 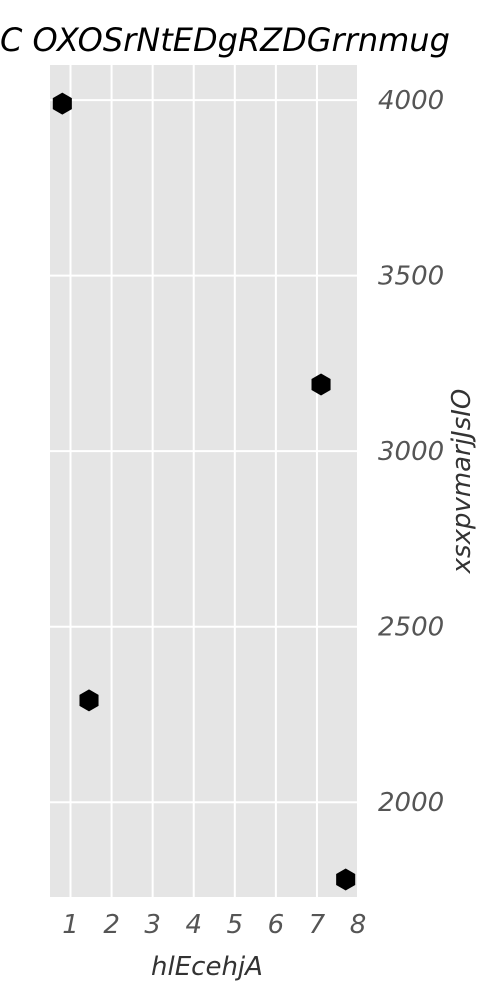 What do you see at coordinates (207, 967) in the screenshot?
I see `x-axis-label: hlEcehjA` at bounding box center [207, 967].